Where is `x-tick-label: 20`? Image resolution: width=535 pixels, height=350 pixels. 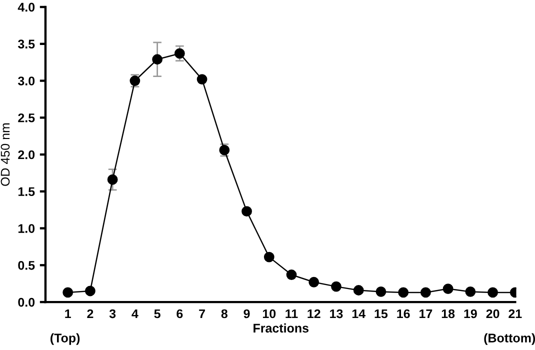
x-tick-label: 20 is located at coordinates (493, 313).